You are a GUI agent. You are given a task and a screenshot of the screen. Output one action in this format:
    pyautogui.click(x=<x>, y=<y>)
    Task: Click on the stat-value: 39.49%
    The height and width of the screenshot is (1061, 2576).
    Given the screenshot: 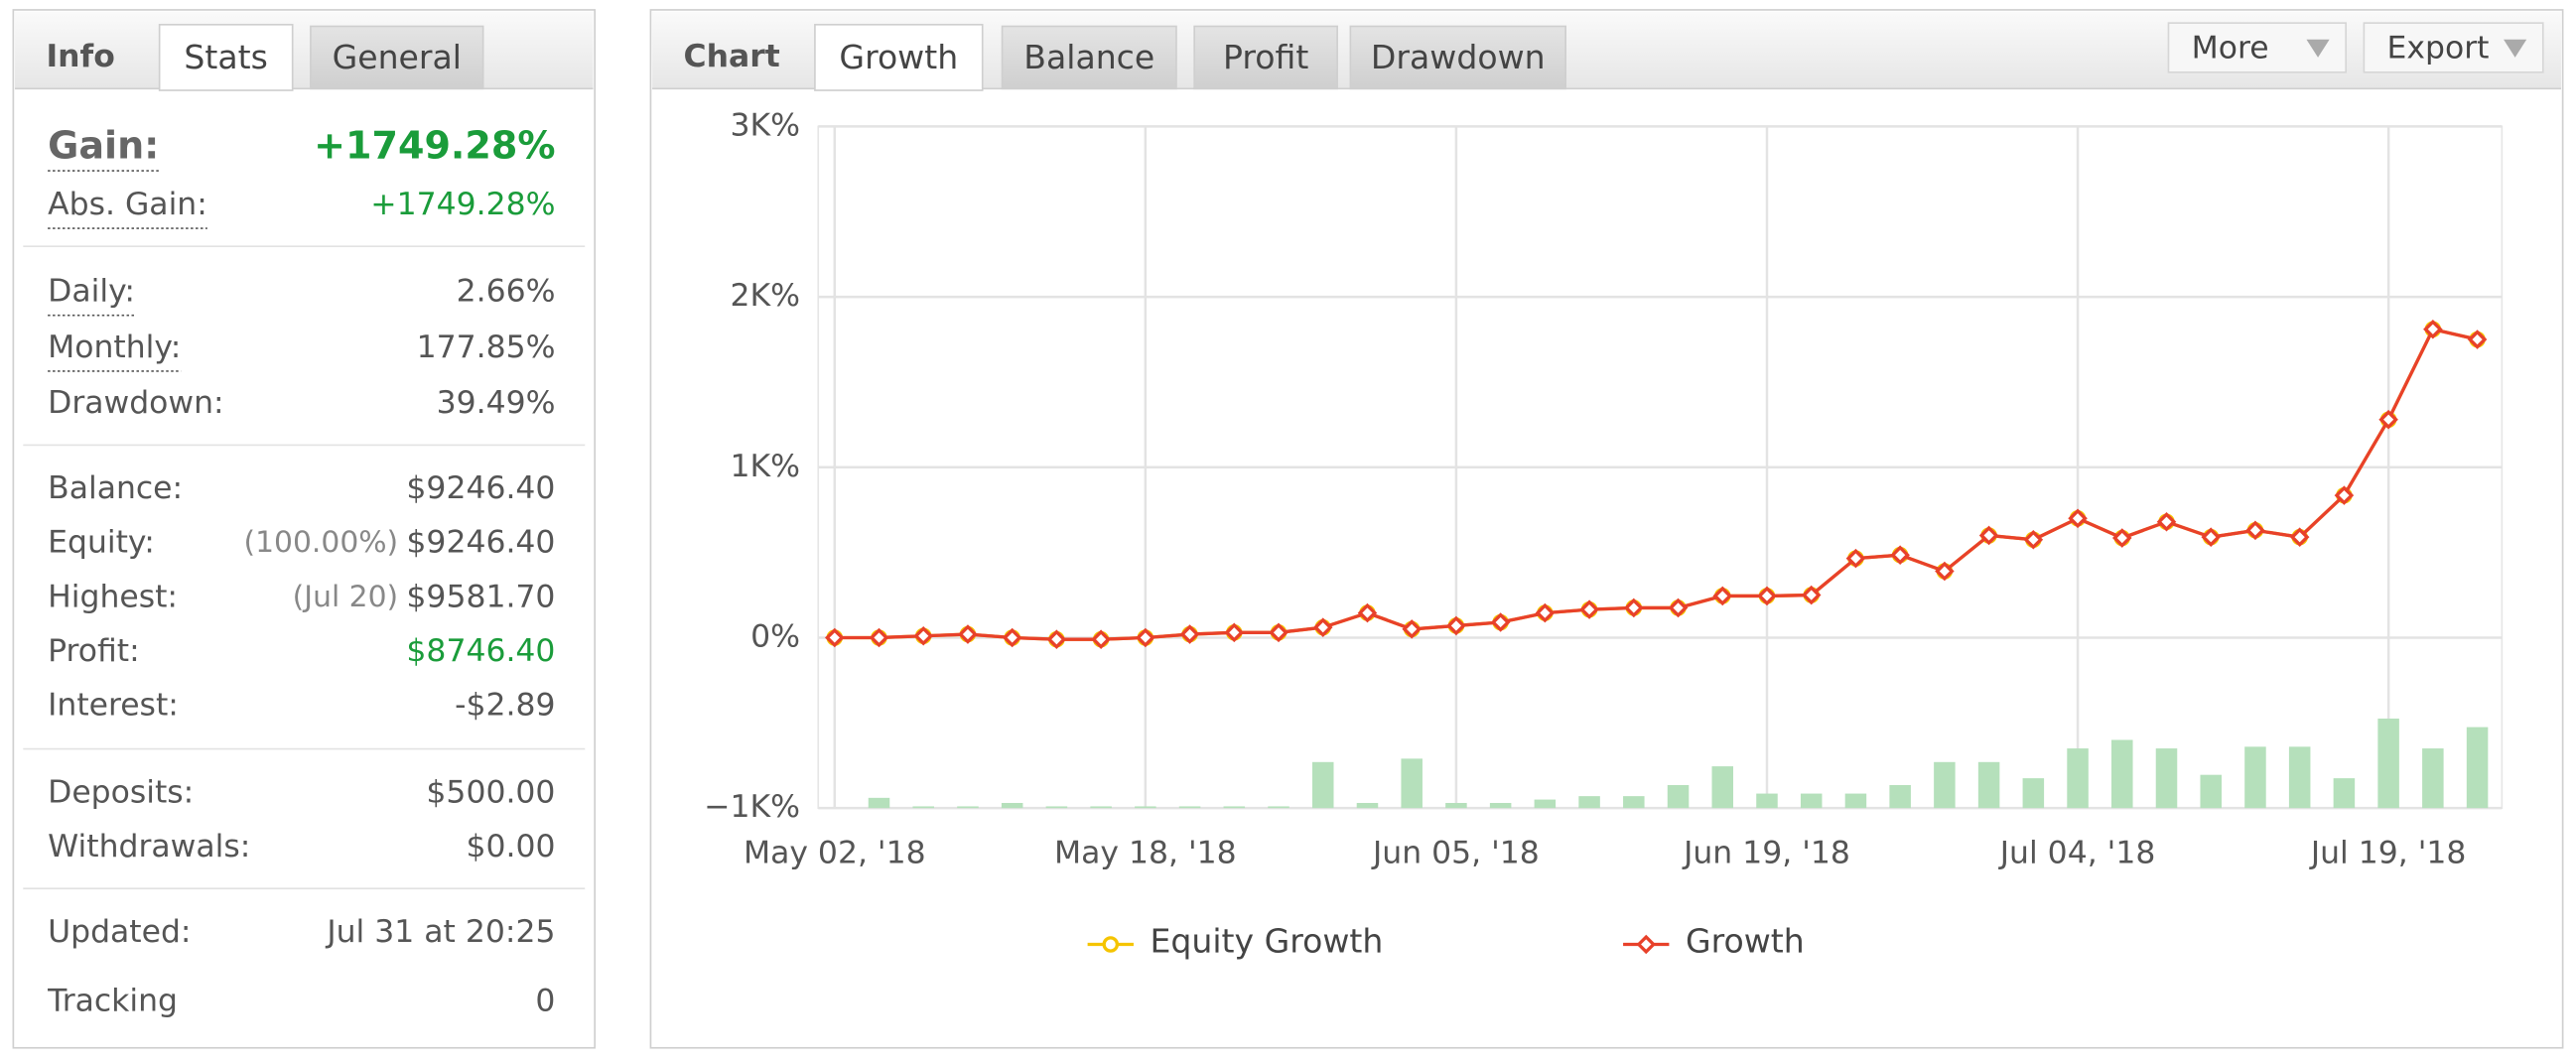 What is the action you would take?
    pyautogui.click(x=496, y=403)
    